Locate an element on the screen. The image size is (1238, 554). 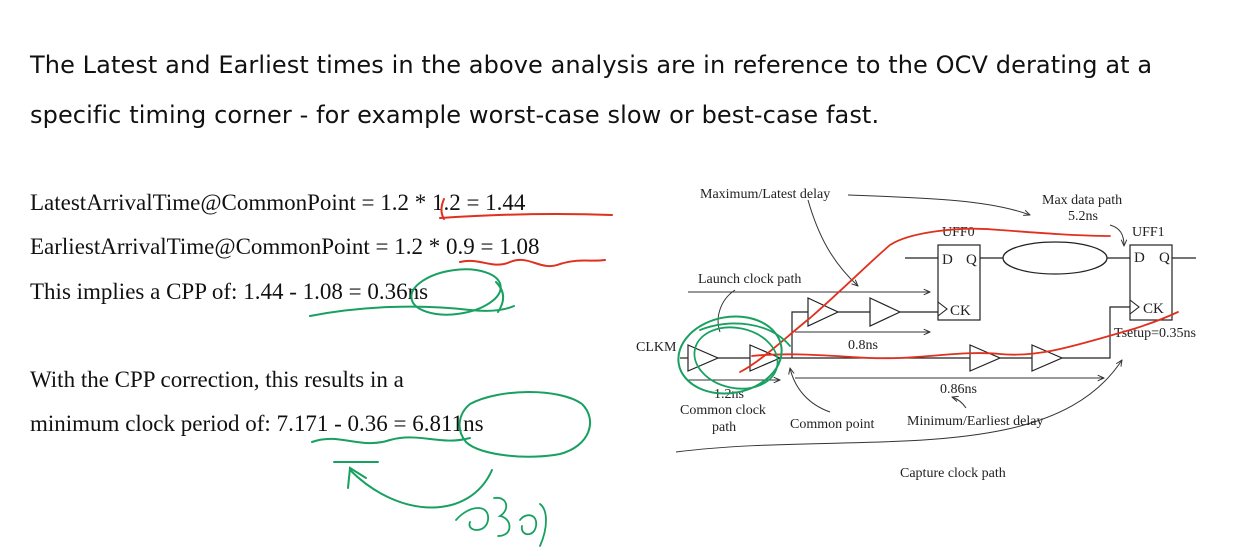
common-point-leader is located at coordinates (810, 390).